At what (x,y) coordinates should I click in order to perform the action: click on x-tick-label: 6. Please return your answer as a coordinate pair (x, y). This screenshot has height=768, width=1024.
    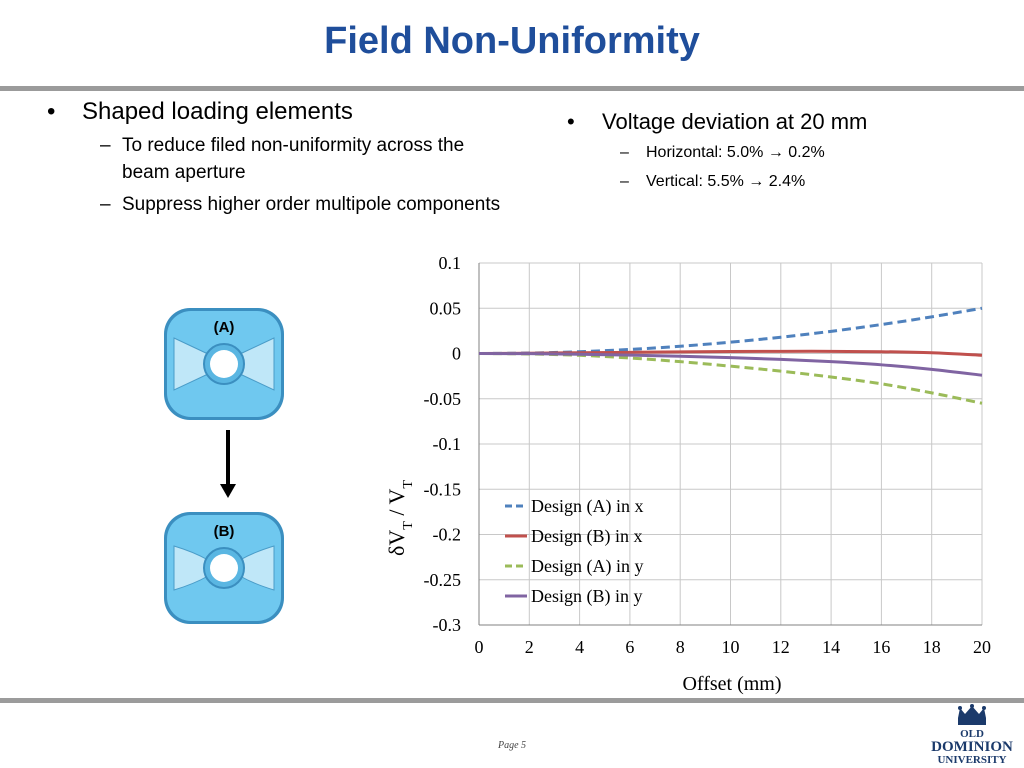
    Looking at the image, I should click on (629, 647).